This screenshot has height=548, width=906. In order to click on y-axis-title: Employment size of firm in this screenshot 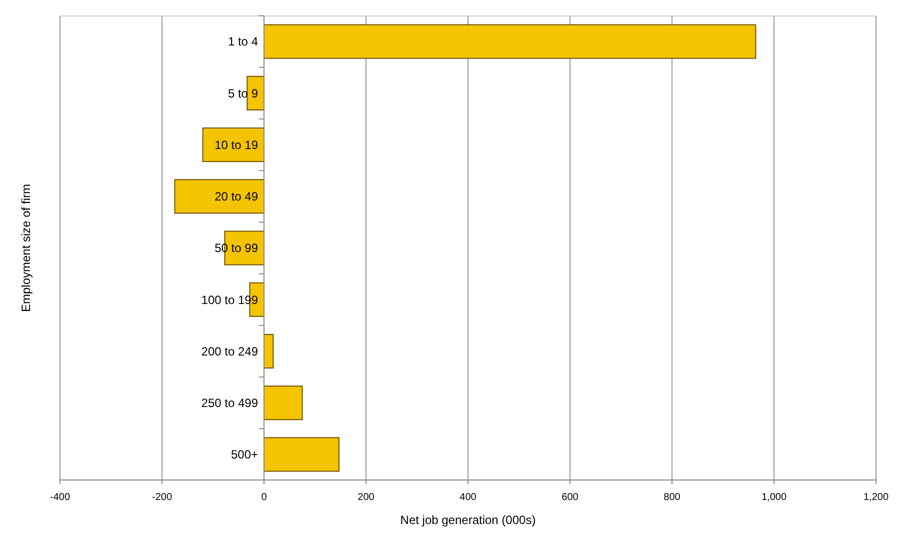, I will do `click(26, 248)`.